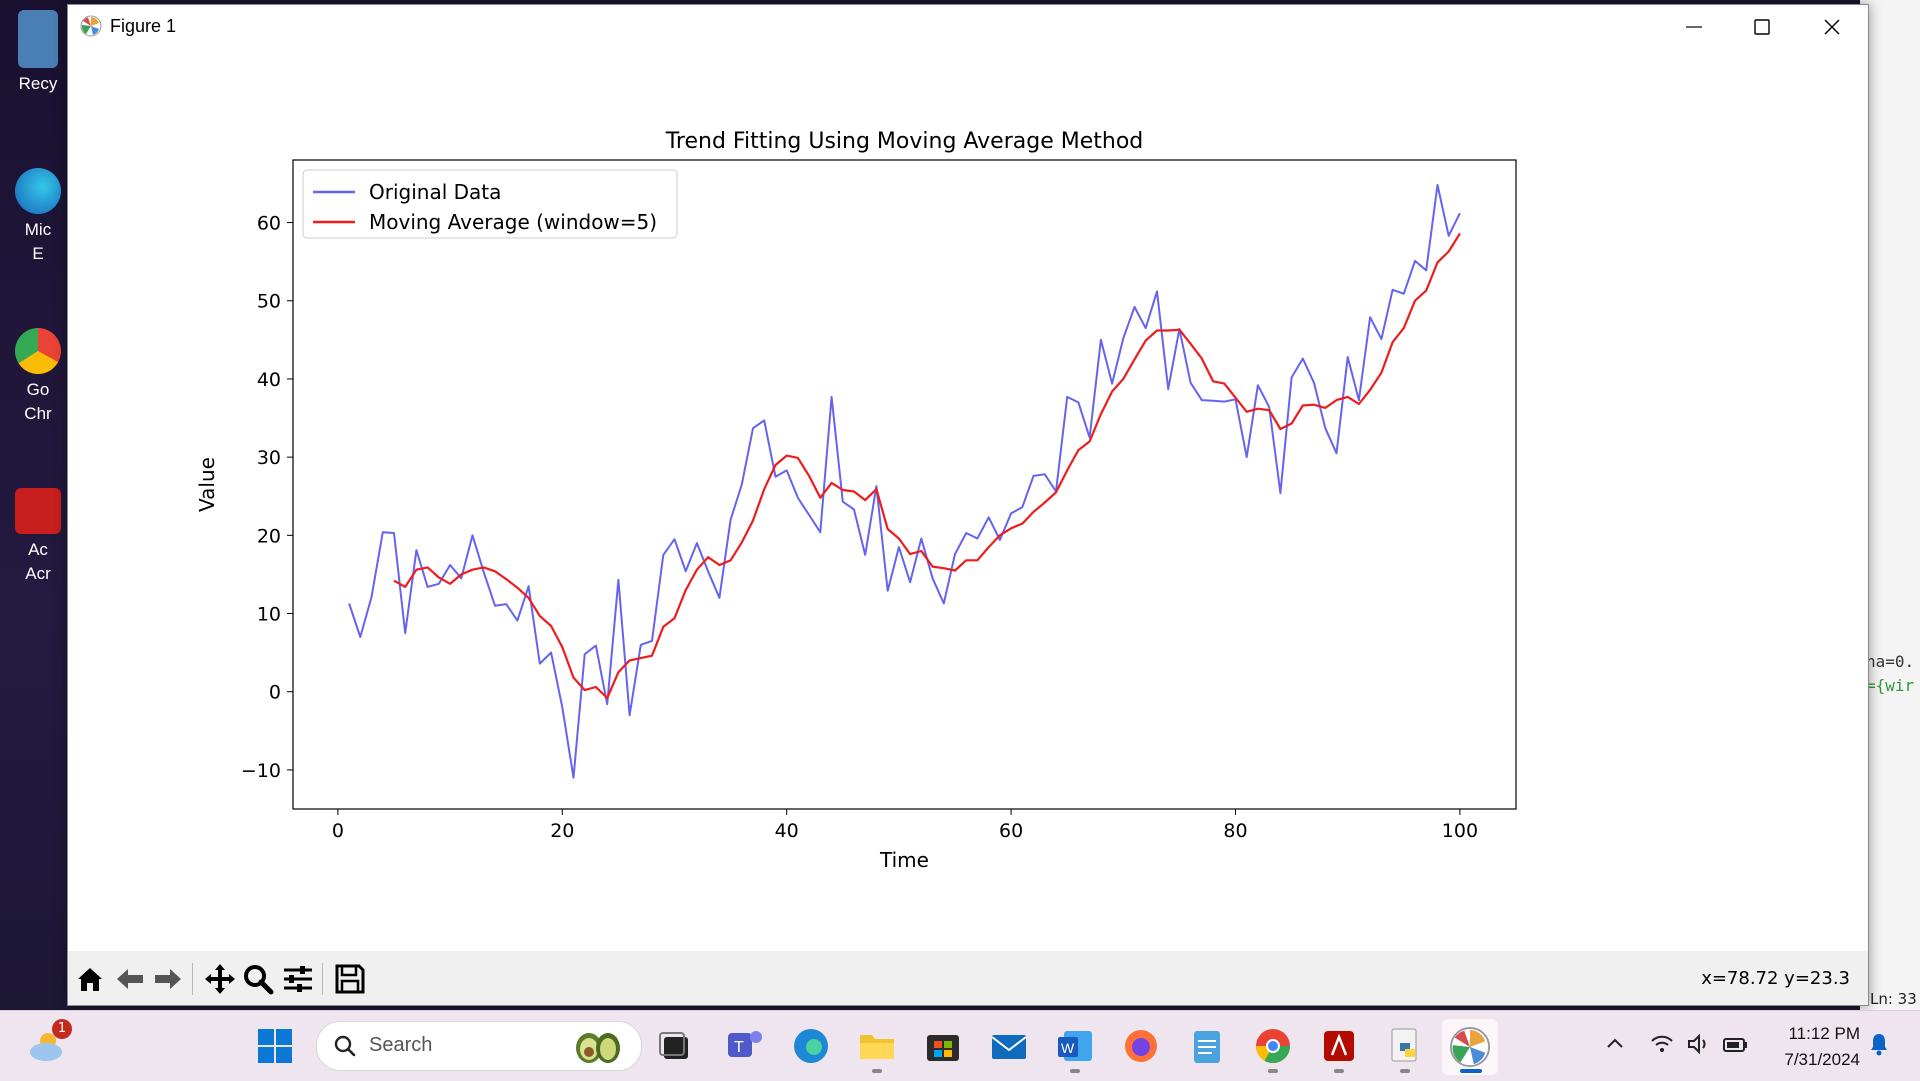 Image resolution: width=1920 pixels, height=1081 pixels. I want to click on close-icon, so click(1832, 27).